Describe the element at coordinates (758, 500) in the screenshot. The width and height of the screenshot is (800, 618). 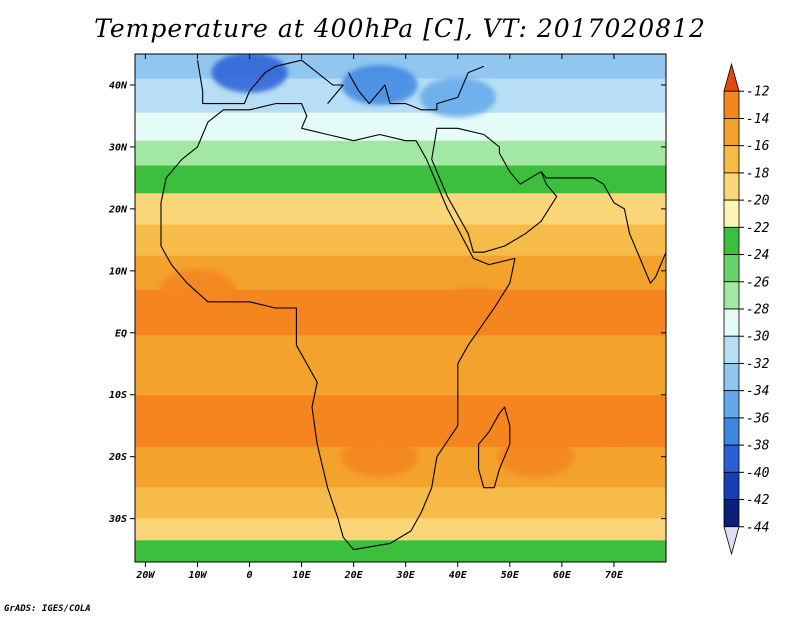
I see `colorbar-label: -42` at that location.